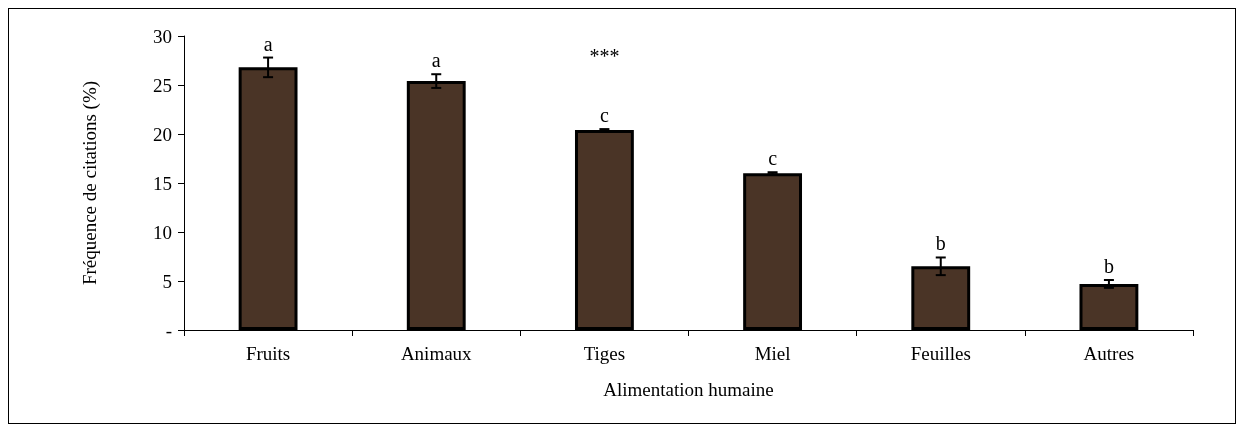  What do you see at coordinates (268, 353) in the screenshot?
I see `x-tick-label: Fruits` at bounding box center [268, 353].